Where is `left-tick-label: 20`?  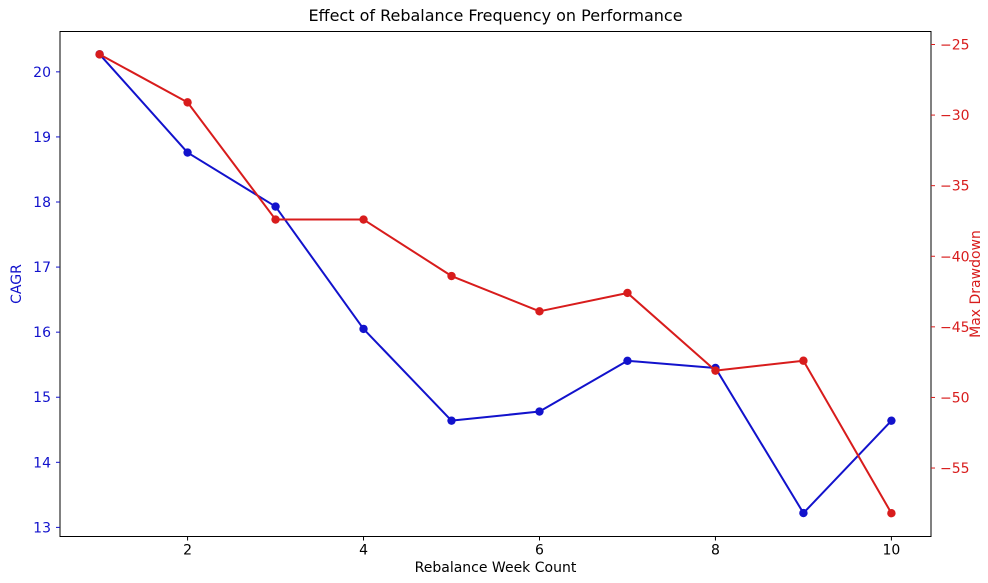
left-tick-label: 20 is located at coordinates (42, 73).